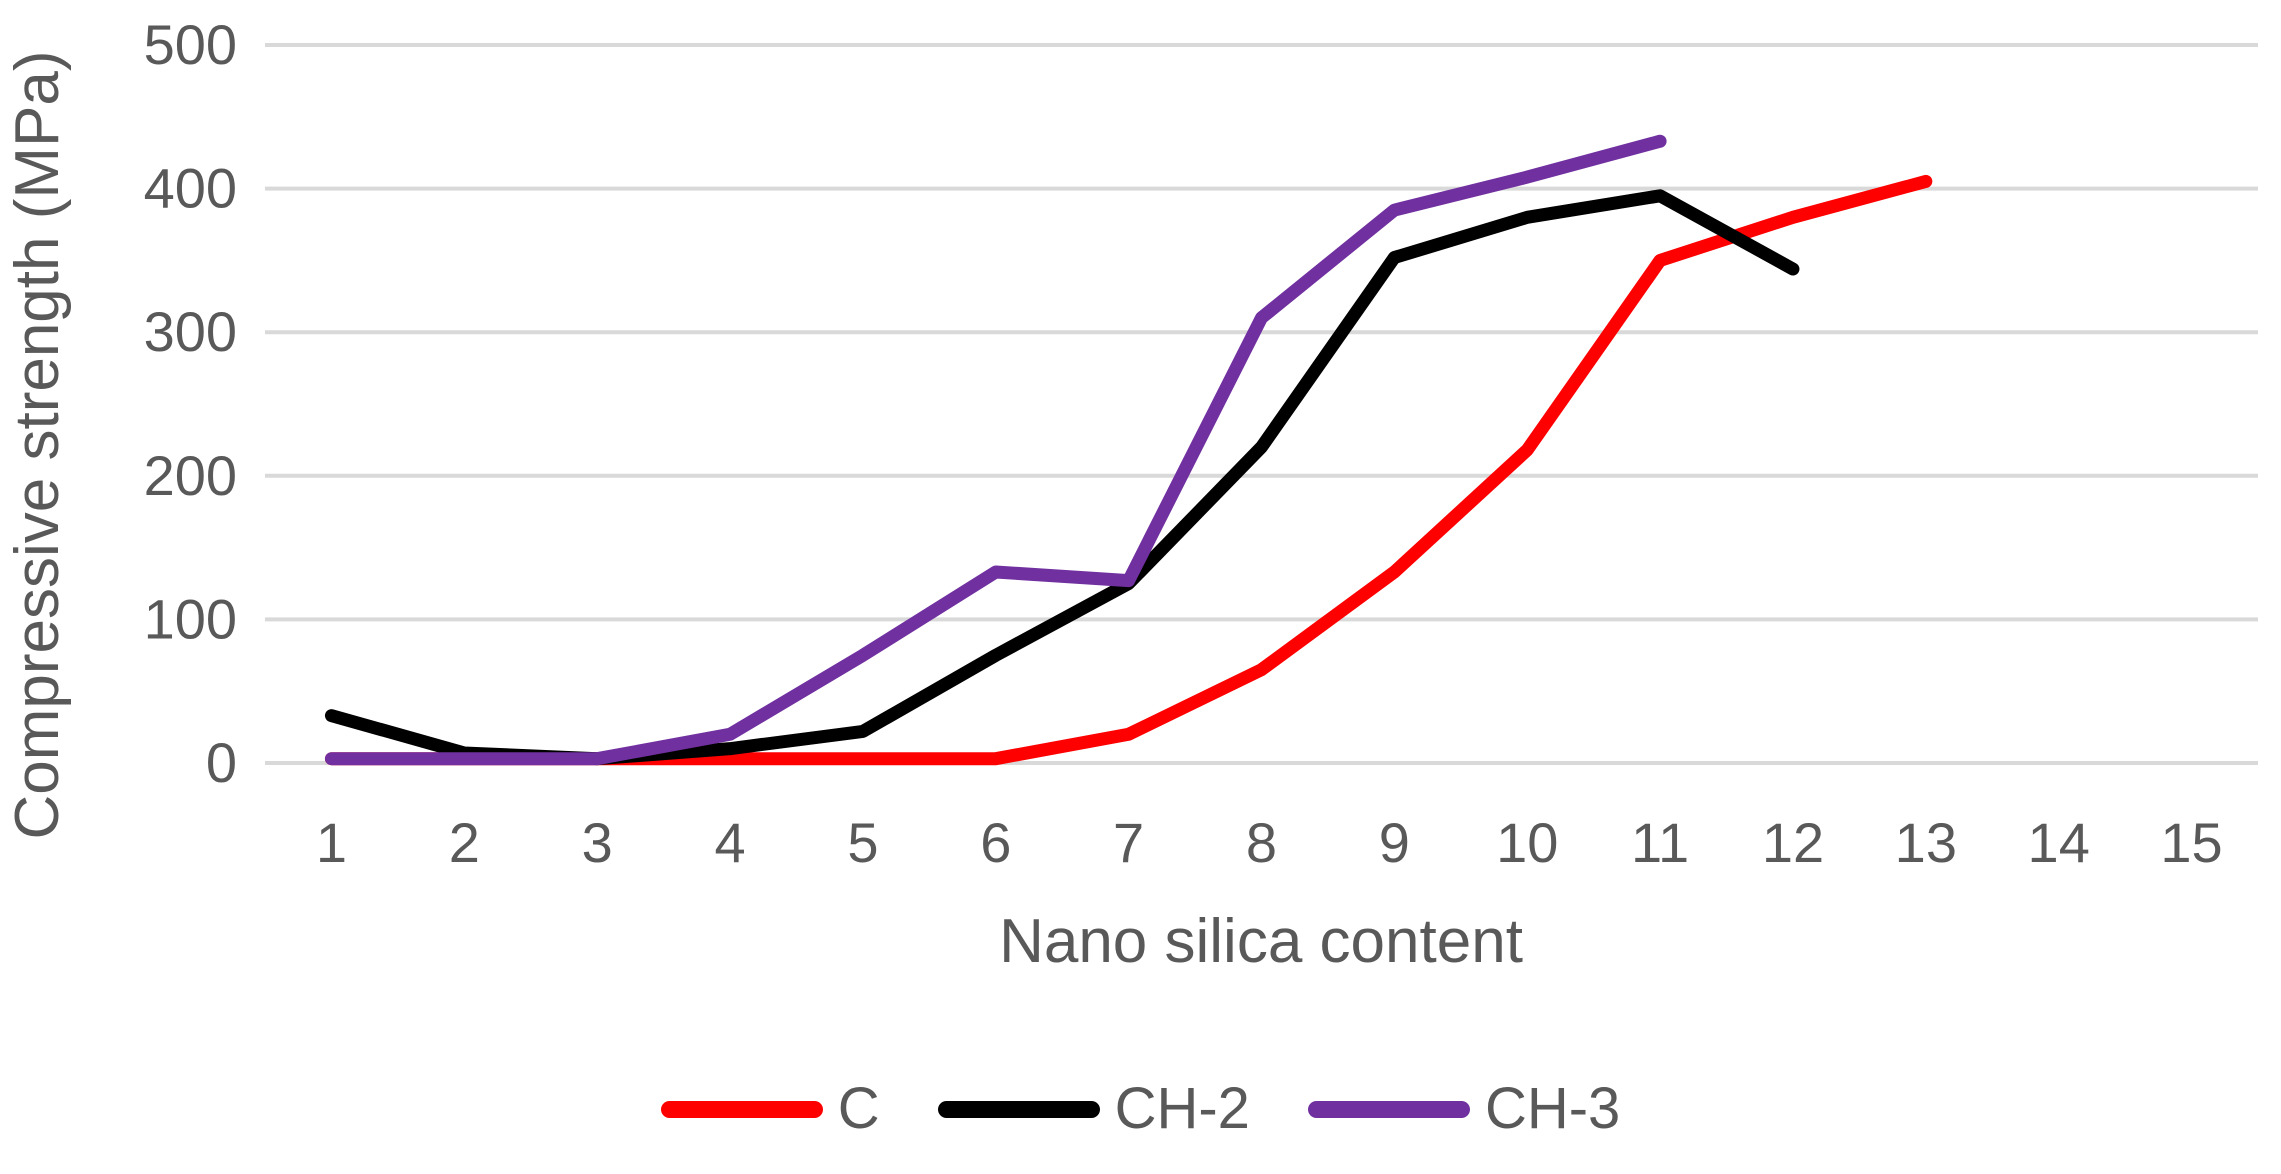  Describe the element at coordinates (221, 762) in the screenshot. I see `y-tick-label-0: 0` at that location.